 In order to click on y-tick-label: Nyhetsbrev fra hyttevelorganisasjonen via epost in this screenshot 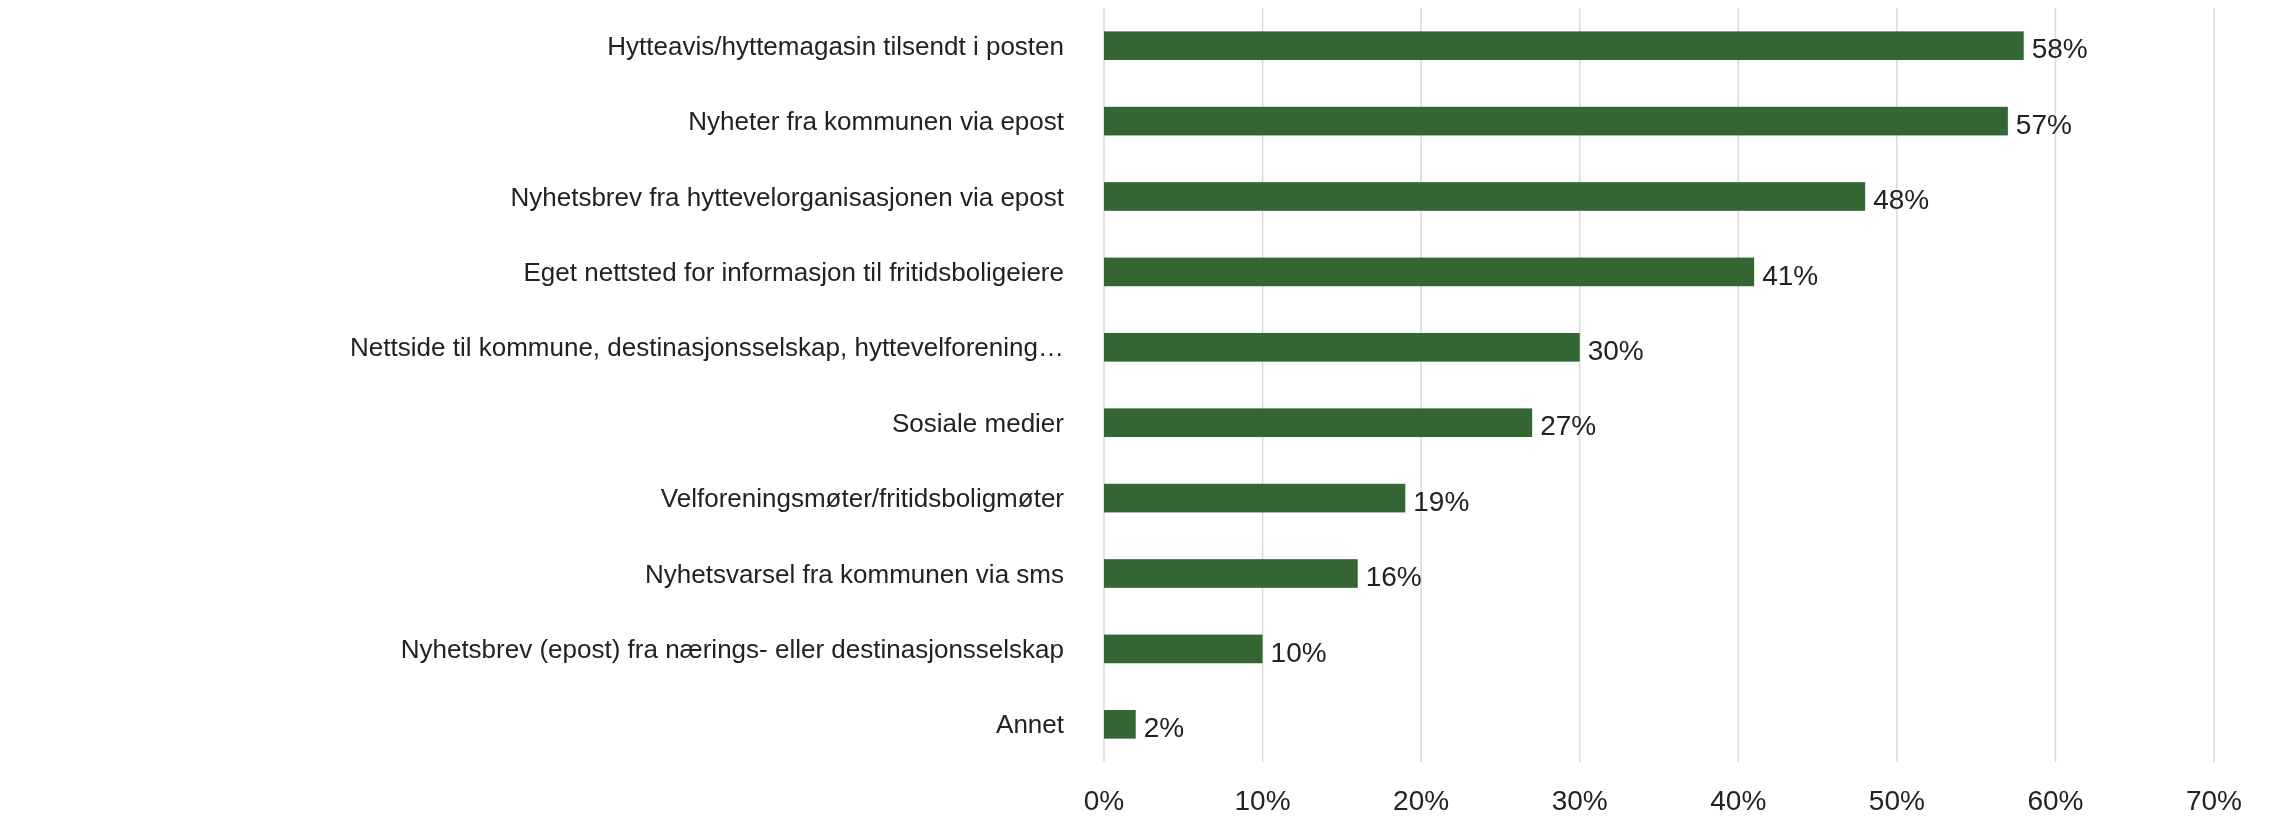, I will do `click(787, 196)`.